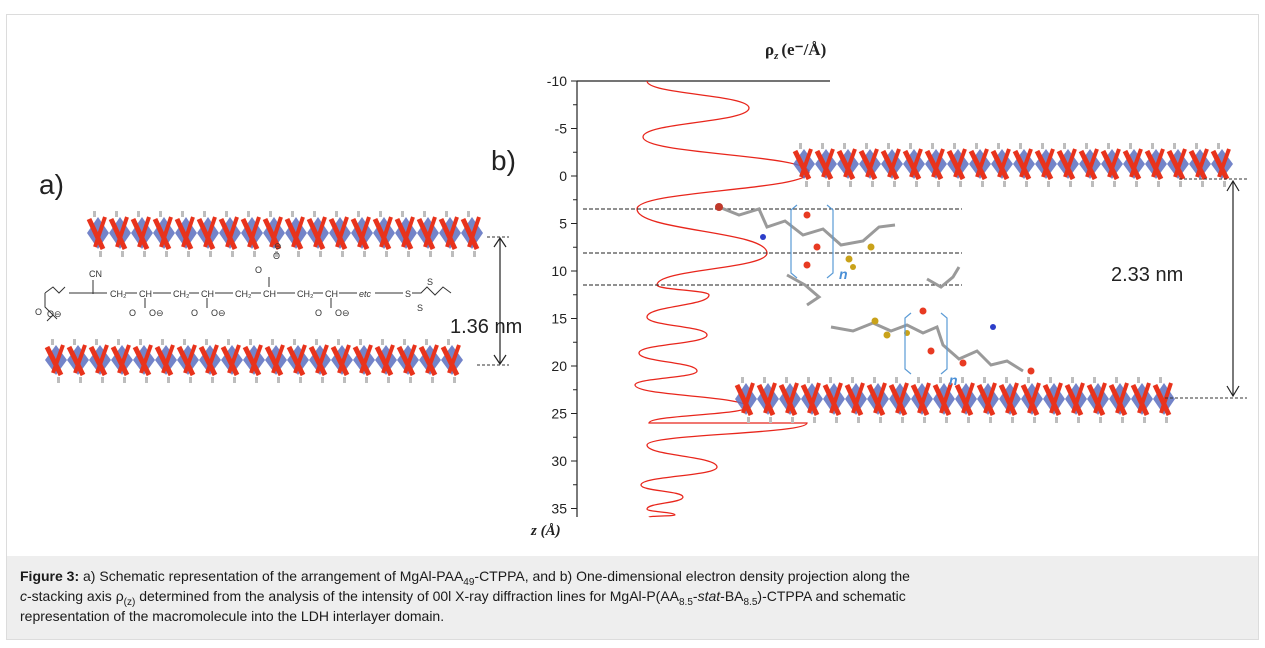 This screenshot has width=1265, height=648. Describe the element at coordinates (750, 602) in the screenshot. I see `caption-sub4: 8.5` at that location.